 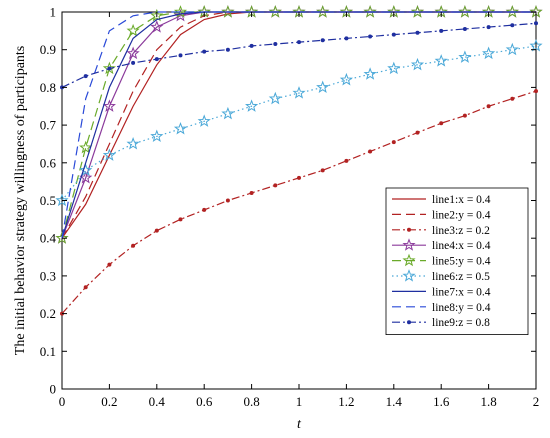 What do you see at coordinates (48, 162) in the screenshot?
I see `y-tick-label: 0.6` at bounding box center [48, 162].